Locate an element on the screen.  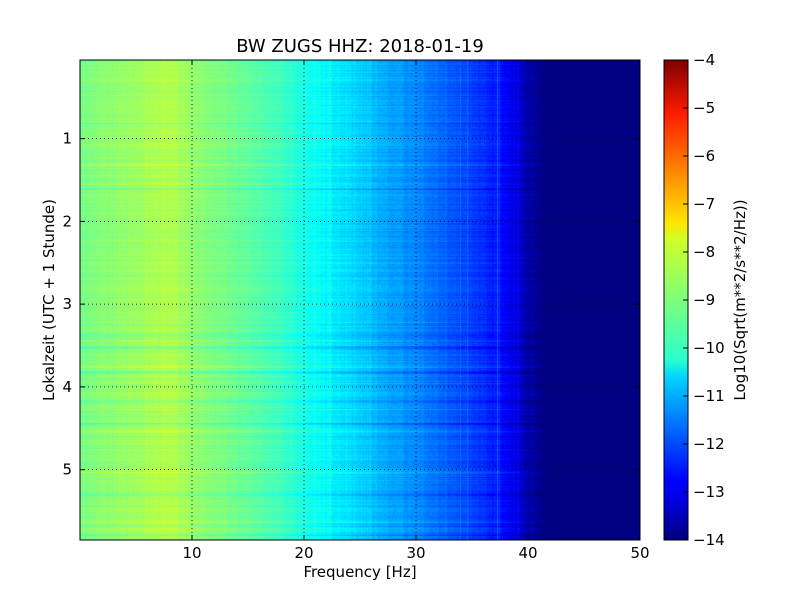
colorbar-tick-label: −13 is located at coordinates (709, 492).